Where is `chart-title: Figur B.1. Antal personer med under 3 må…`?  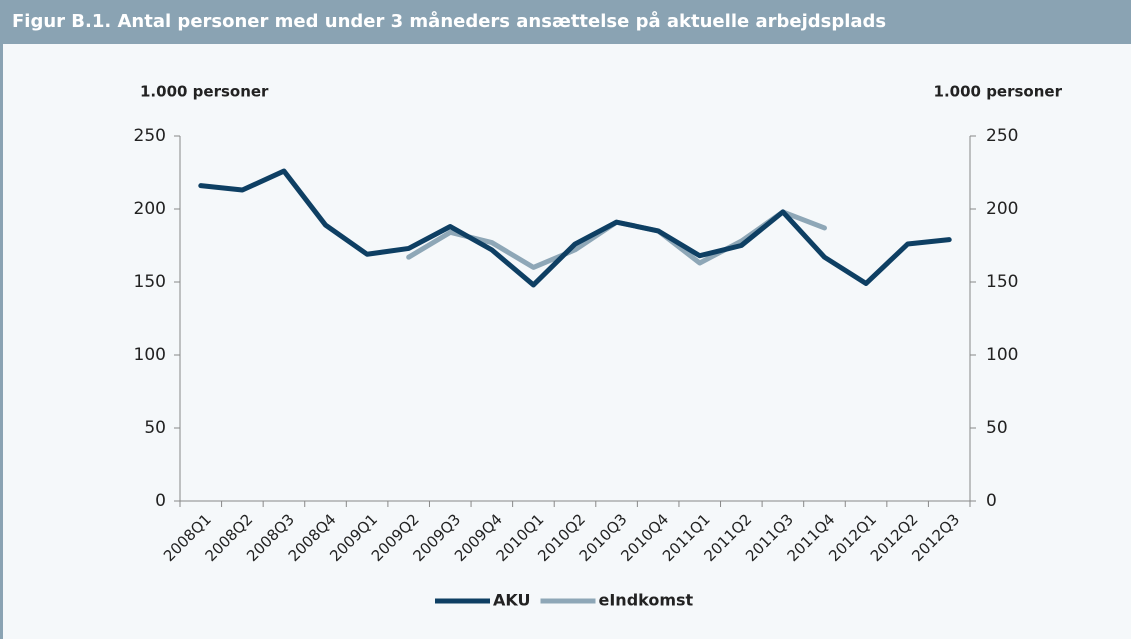
chart-title: Figur B.1. Antal personer med under 3 må… is located at coordinates (565, 22).